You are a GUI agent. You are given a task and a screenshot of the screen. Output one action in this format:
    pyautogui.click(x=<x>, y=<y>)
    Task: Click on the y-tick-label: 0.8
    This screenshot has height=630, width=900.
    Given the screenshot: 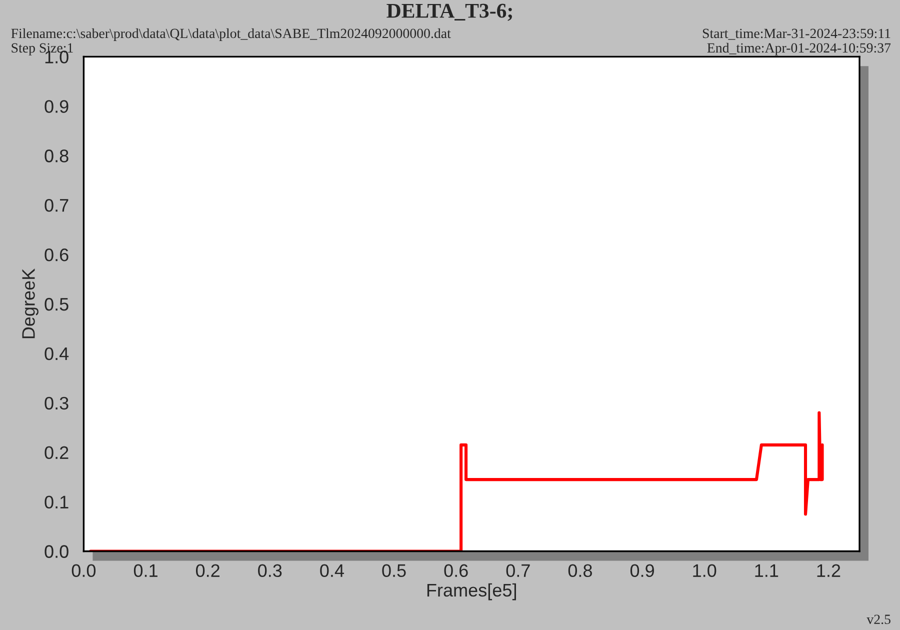 What is the action you would take?
    pyautogui.click(x=56, y=156)
    